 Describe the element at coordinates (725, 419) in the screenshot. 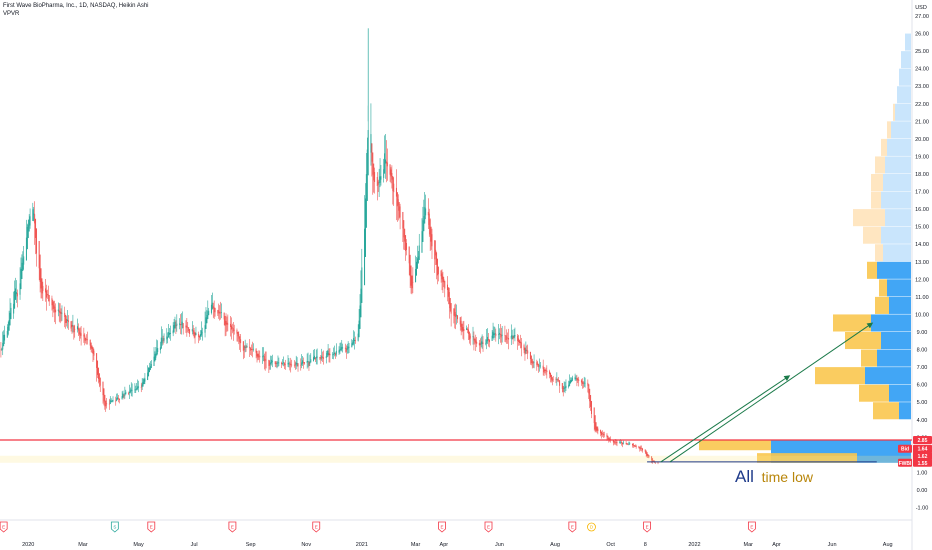

I see `projection-arrow` at that location.